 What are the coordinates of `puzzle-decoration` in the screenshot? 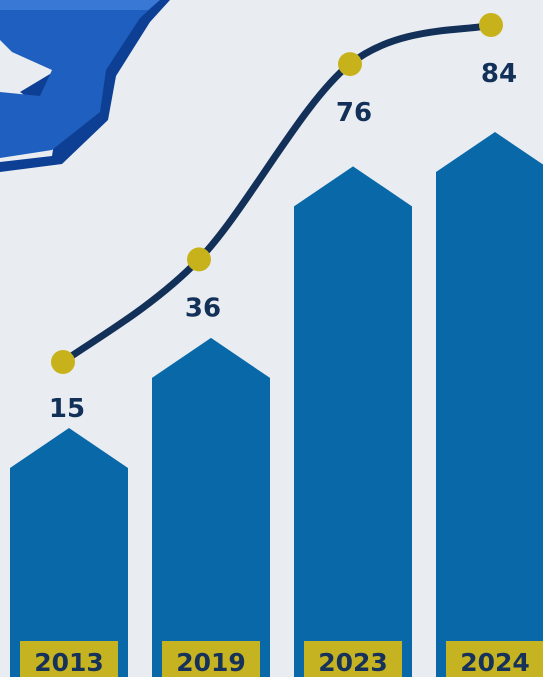 It's located at (85, 86).